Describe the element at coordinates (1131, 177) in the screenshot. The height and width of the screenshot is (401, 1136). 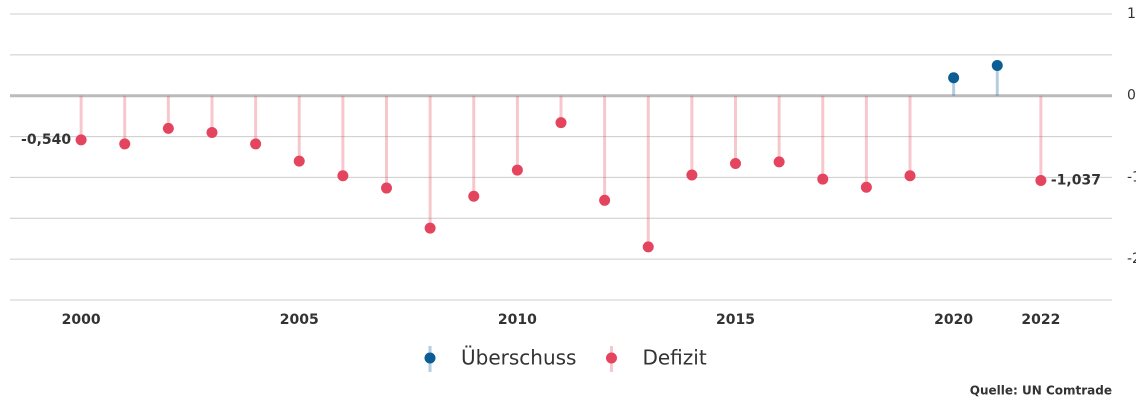
I see `y-tick-label: -1` at that location.